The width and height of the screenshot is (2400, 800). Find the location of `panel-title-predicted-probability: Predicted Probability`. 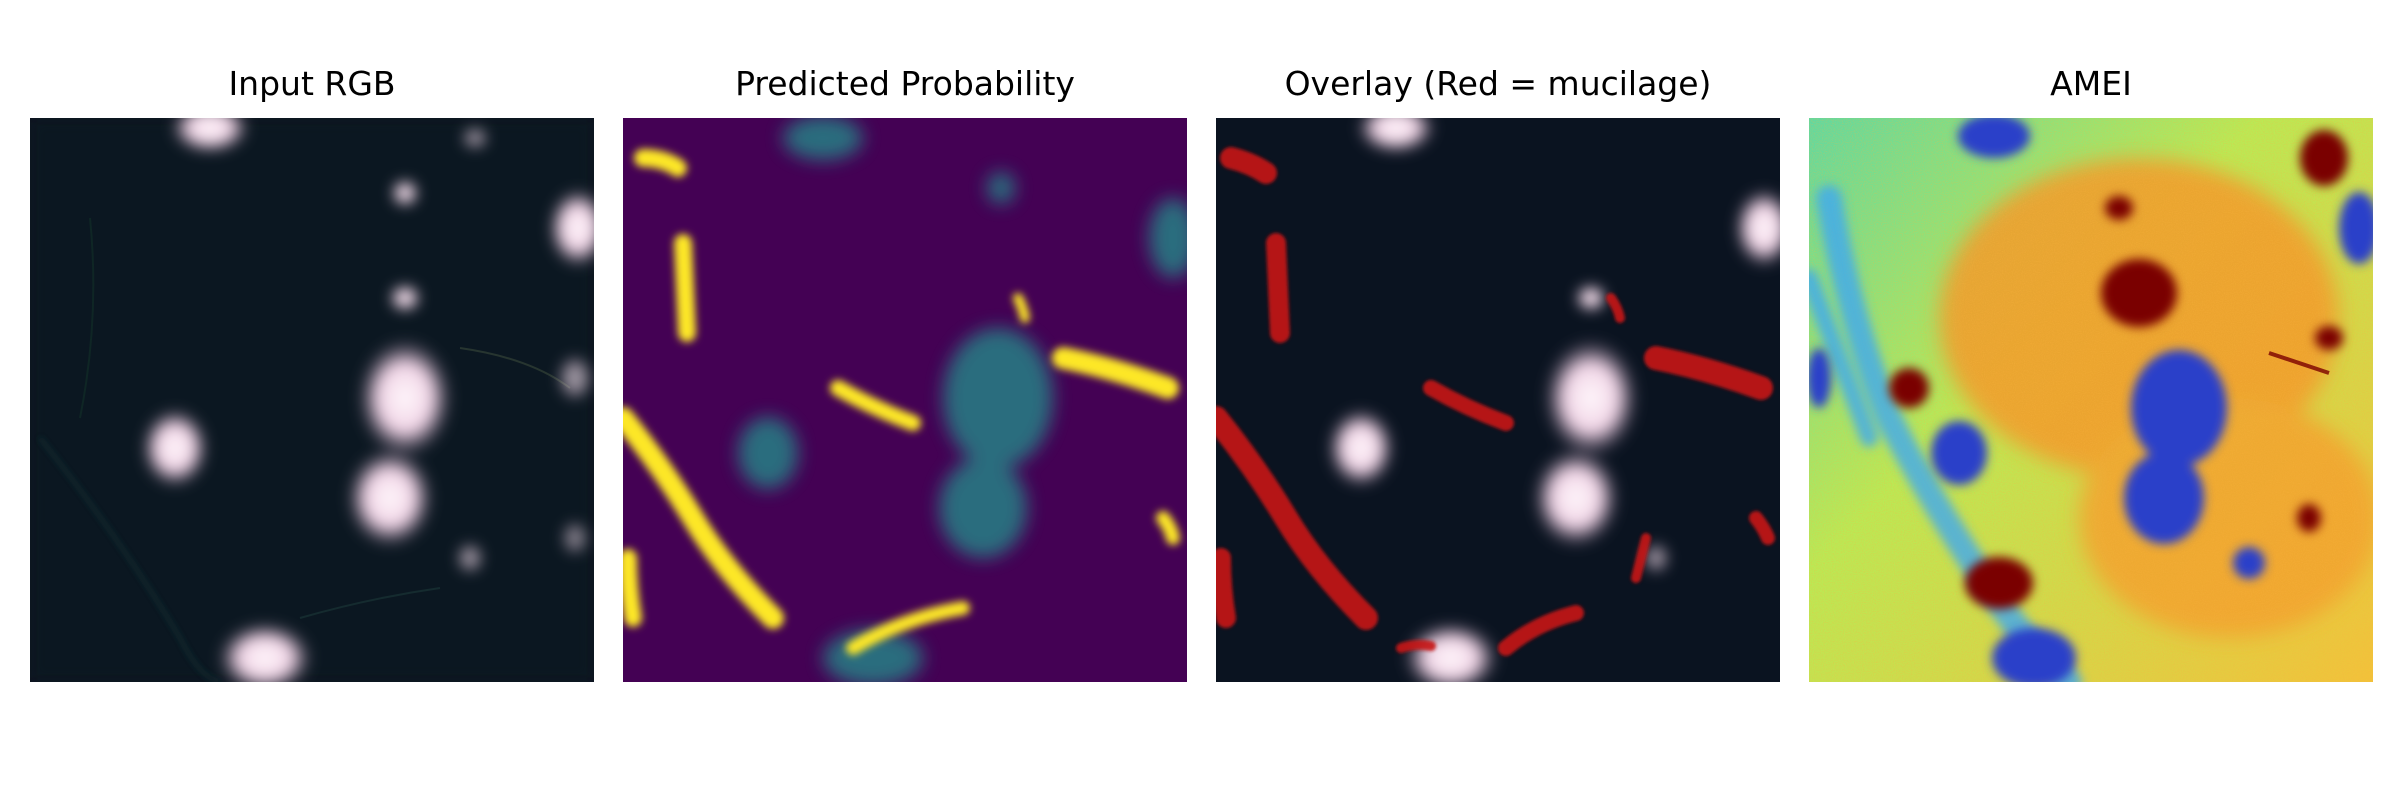

panel-title-predicted-probability: Predicted Probability is located at coordinates (905, 83).